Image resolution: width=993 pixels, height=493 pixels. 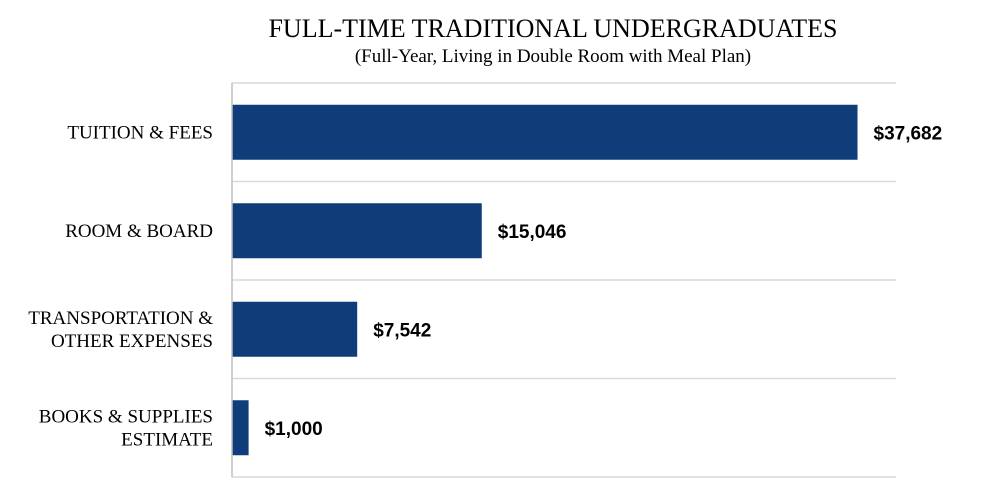 What do you see at coordinates (140, 132) in the screenshot?
I see `category-label-0-line-0: TUITION & FEES` at bounding box center [140, 132].